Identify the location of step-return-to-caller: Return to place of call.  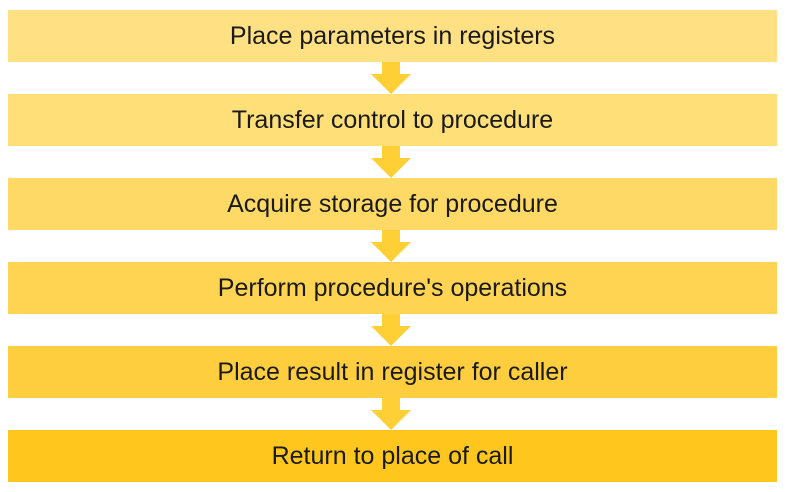
(392, 456).